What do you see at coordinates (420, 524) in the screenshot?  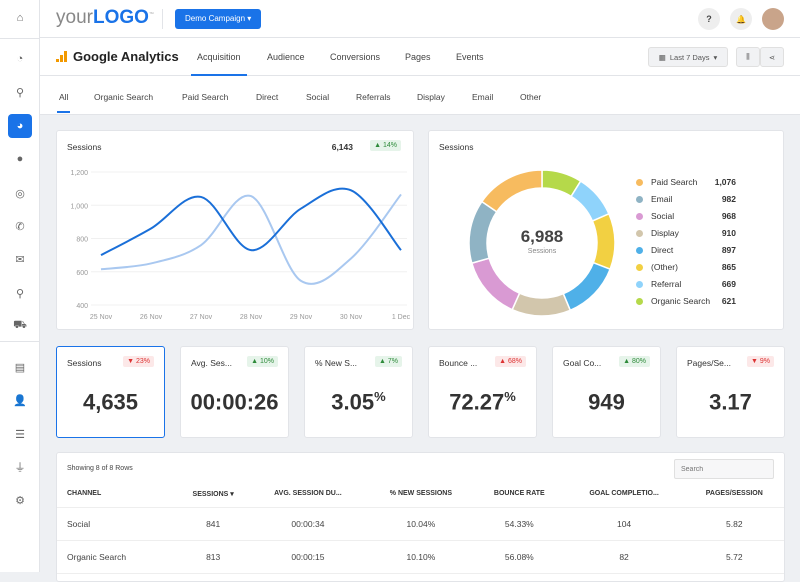 I see `table-row: Social 841 00:00:34 10.04% 54.33% 104 5.82` at bounding box center [420, 524].